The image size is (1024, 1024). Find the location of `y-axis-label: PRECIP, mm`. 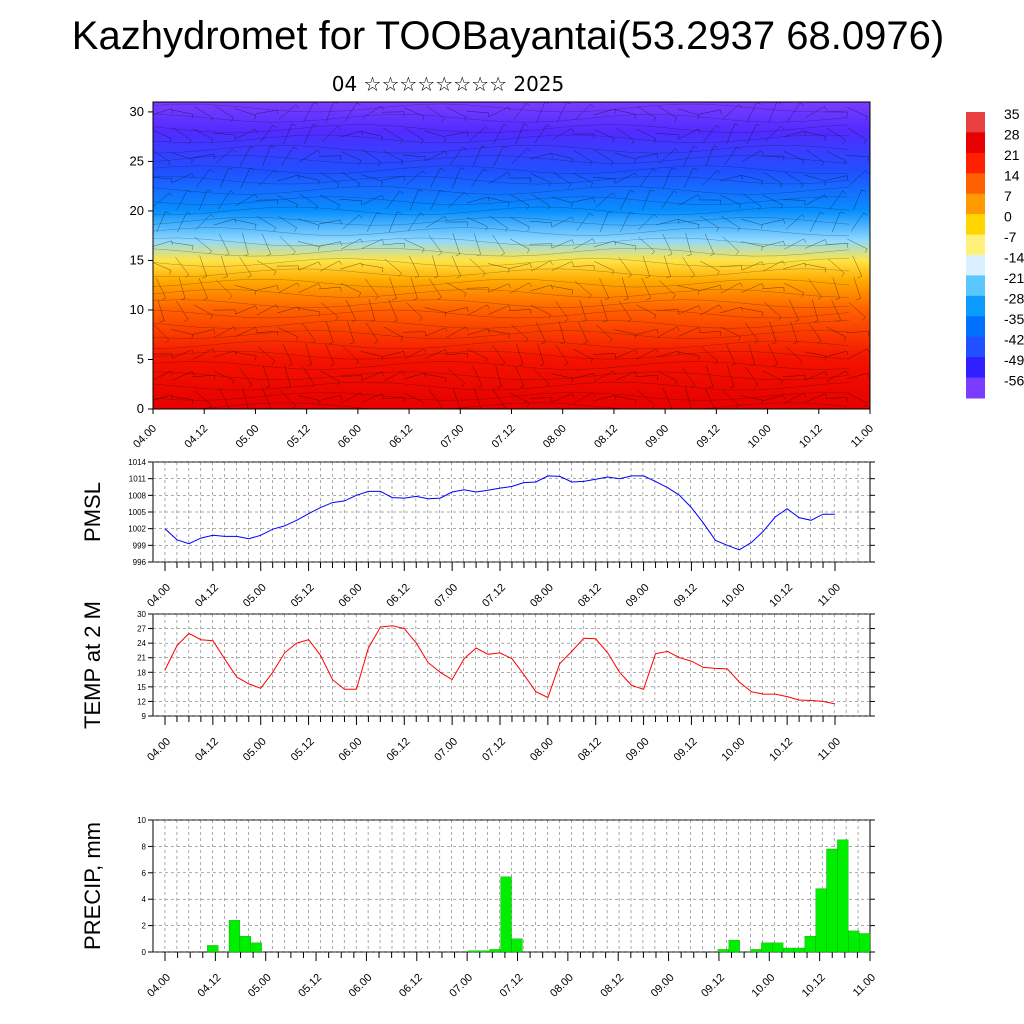

y-axis-label: PRECIP, mm is located at coordinates (92, 886).